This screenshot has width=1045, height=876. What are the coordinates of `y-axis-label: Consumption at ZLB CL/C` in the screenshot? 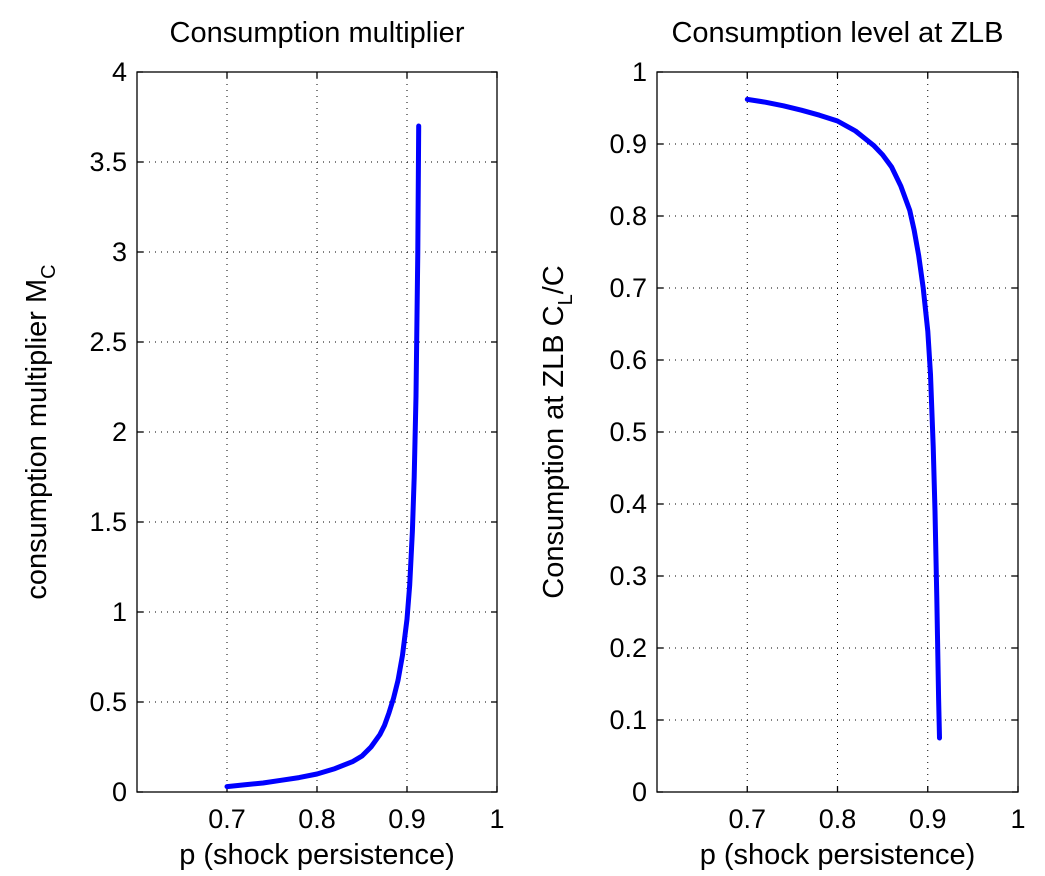 It's located at (557, 431).